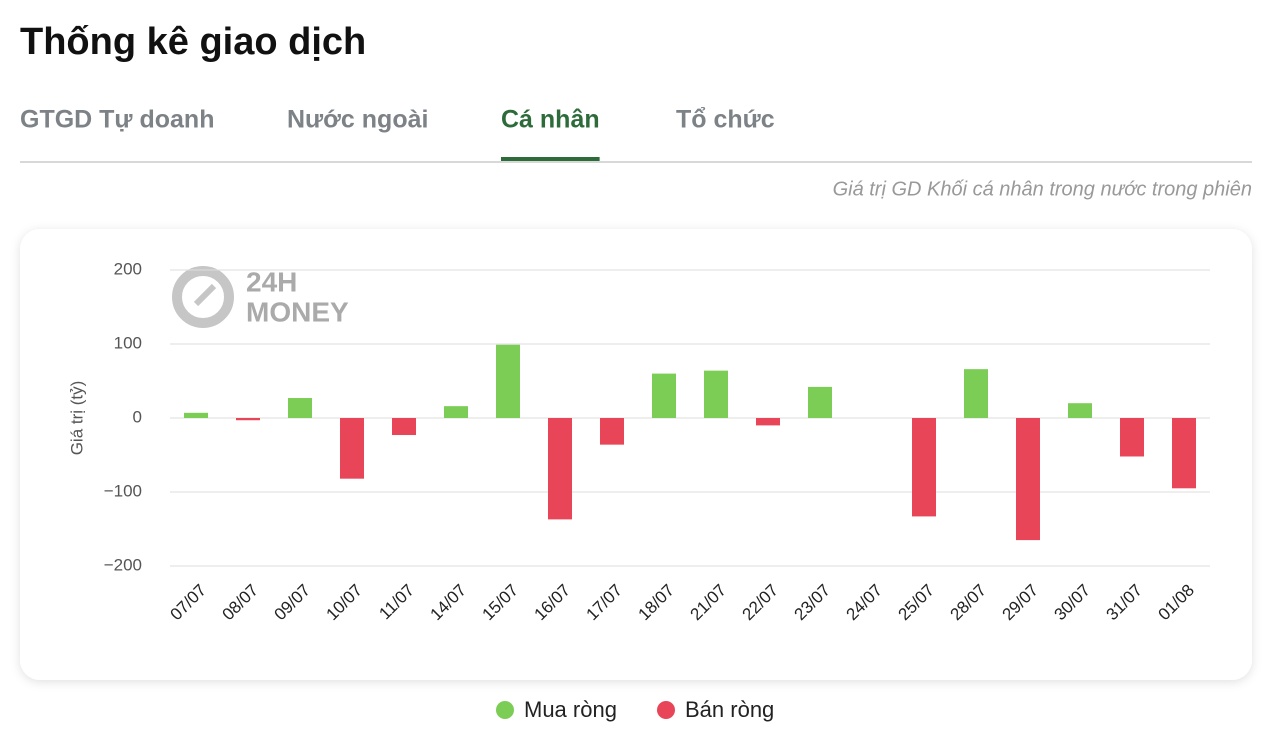 The image size is (1280, 752). What do you see at coordinates (357, 120) in the screenshot?
I see `tab: Nước ngoài` at bounding box center [357, 120].